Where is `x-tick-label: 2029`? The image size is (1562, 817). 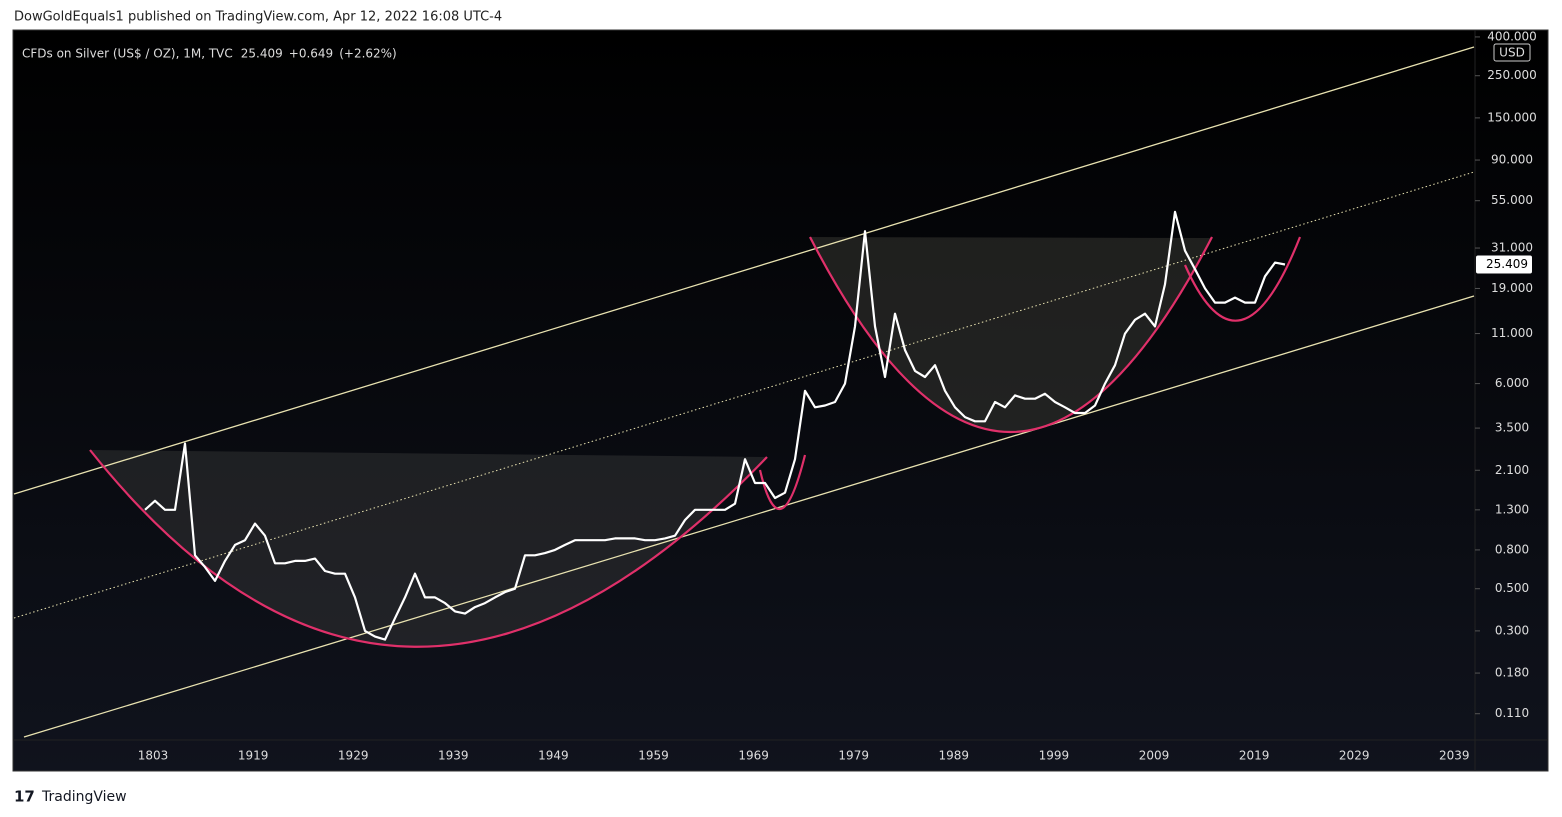 x-tick-label: 2029 is located at coordinates (1354, 756).